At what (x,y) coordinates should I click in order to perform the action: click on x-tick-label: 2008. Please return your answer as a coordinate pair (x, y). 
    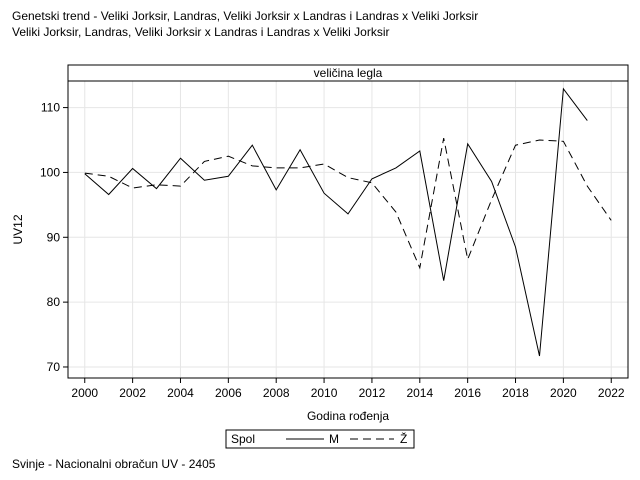
    Looking at the image, I should click on (276, 393).